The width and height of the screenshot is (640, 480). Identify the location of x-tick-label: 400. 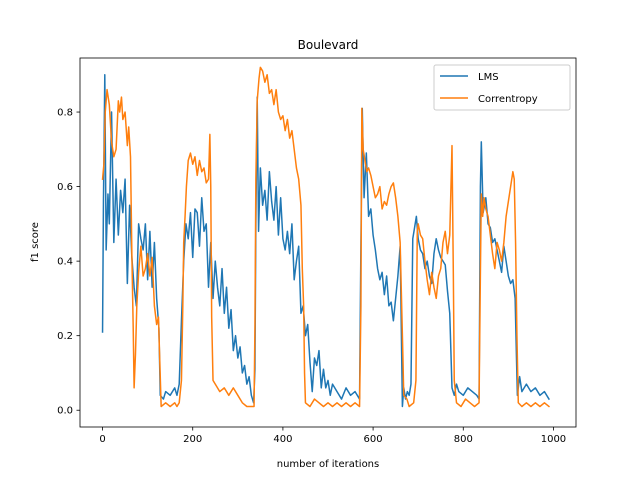
(282, 439).